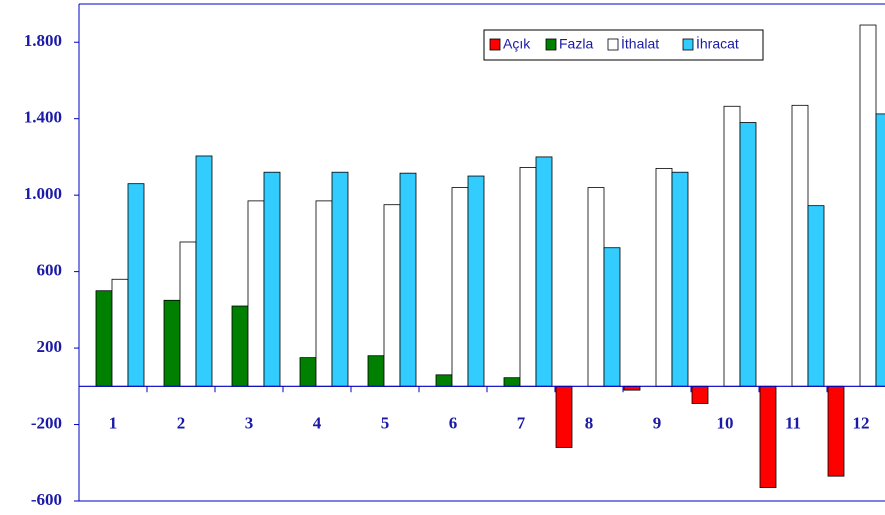 This screenshot has width=885, height=515. What do you see at coordinates (576, 44) in the screenshot?
I see `legend-label: Fazla` at bounding box center [576, 44].